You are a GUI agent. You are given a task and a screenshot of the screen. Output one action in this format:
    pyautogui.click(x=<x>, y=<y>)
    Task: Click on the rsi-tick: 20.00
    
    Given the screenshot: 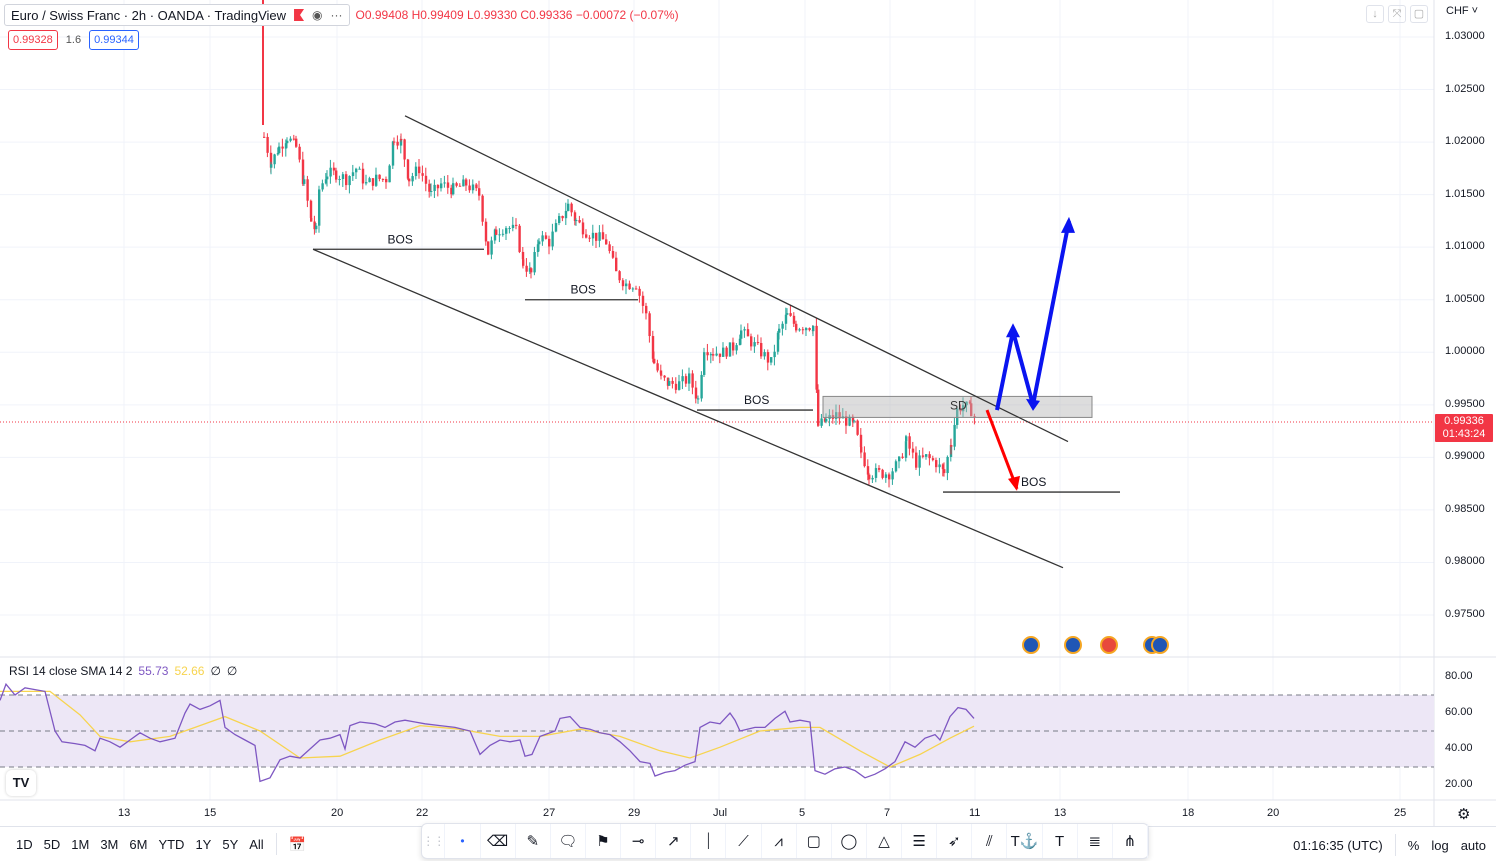 What is the action you would take?
    pyautogui.click(x=1459, y=784)
    